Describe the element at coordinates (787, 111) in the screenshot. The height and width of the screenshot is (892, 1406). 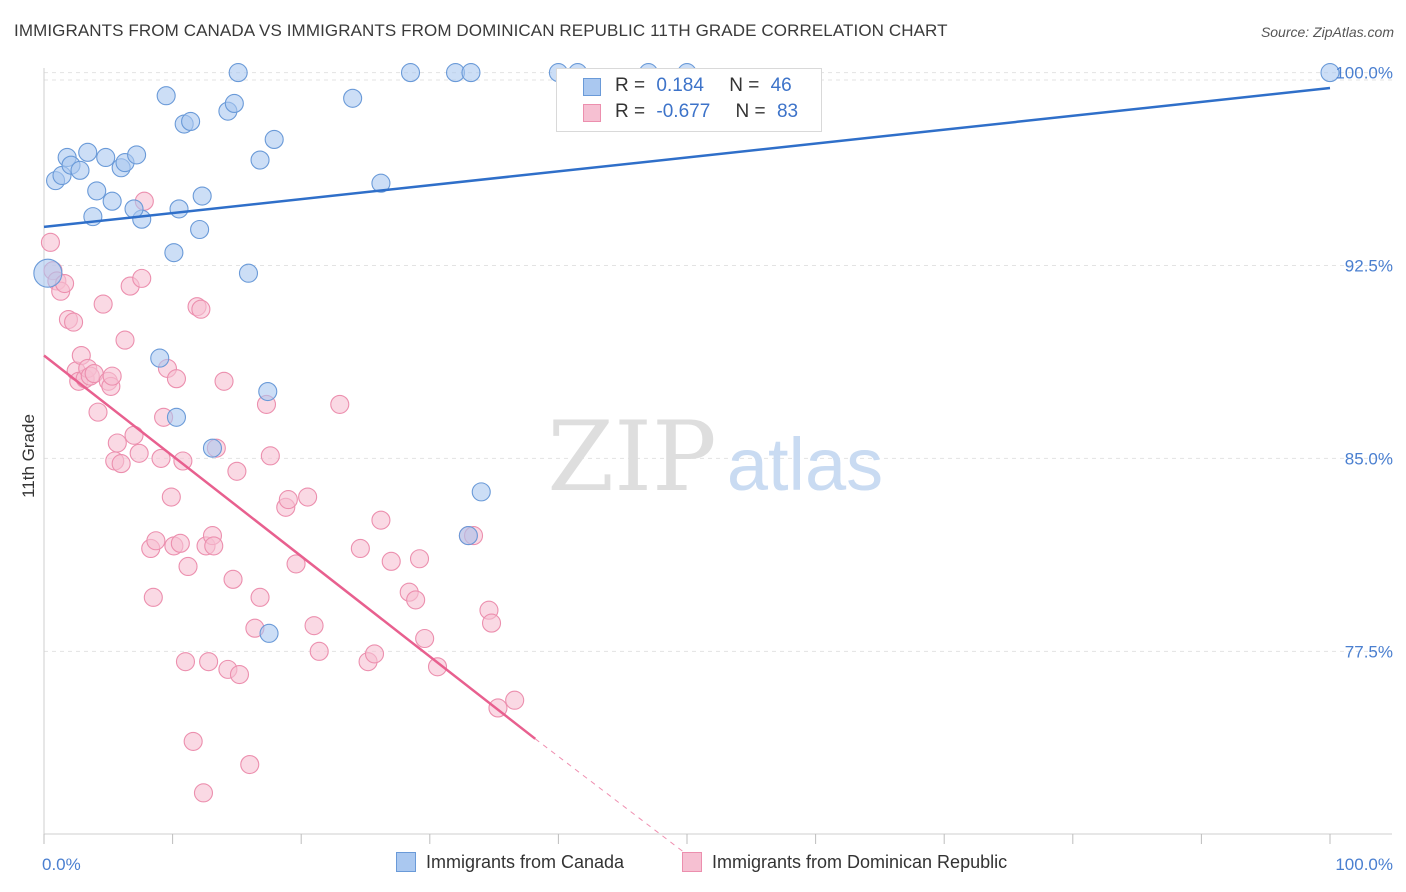
I see `legend-n-value-dominican: 83` at that location.